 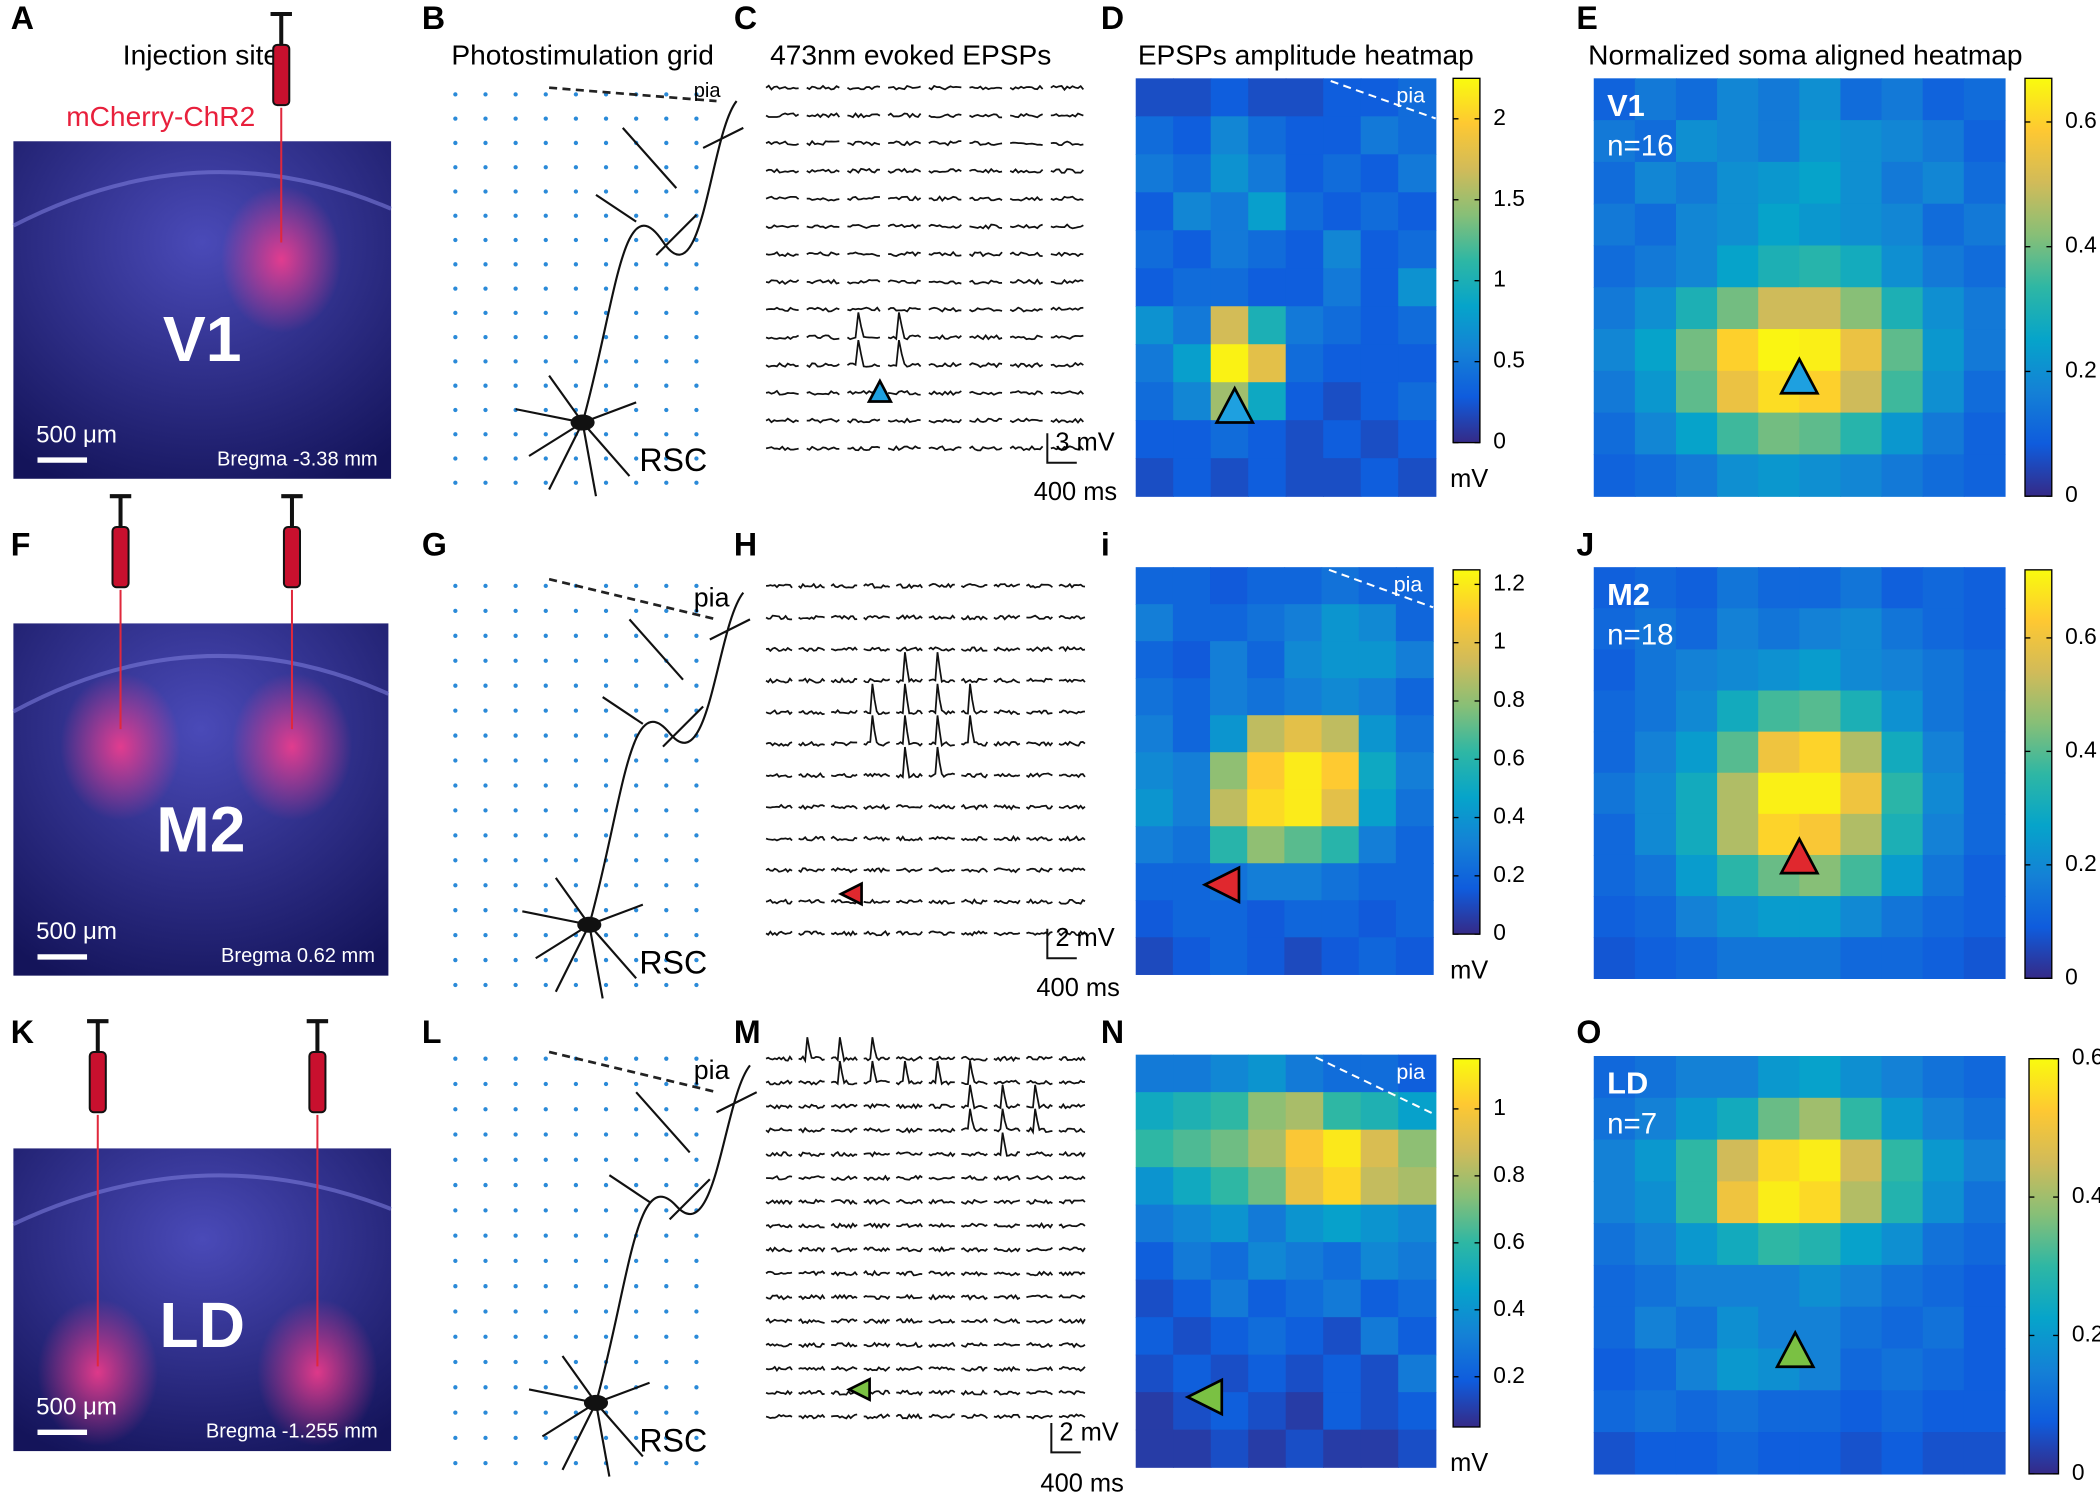 What do you see at coordinates (1509, 757) in the screenshot?
I see `colorbar-tick-label: 0.6` at bounding box center [1509, 757].